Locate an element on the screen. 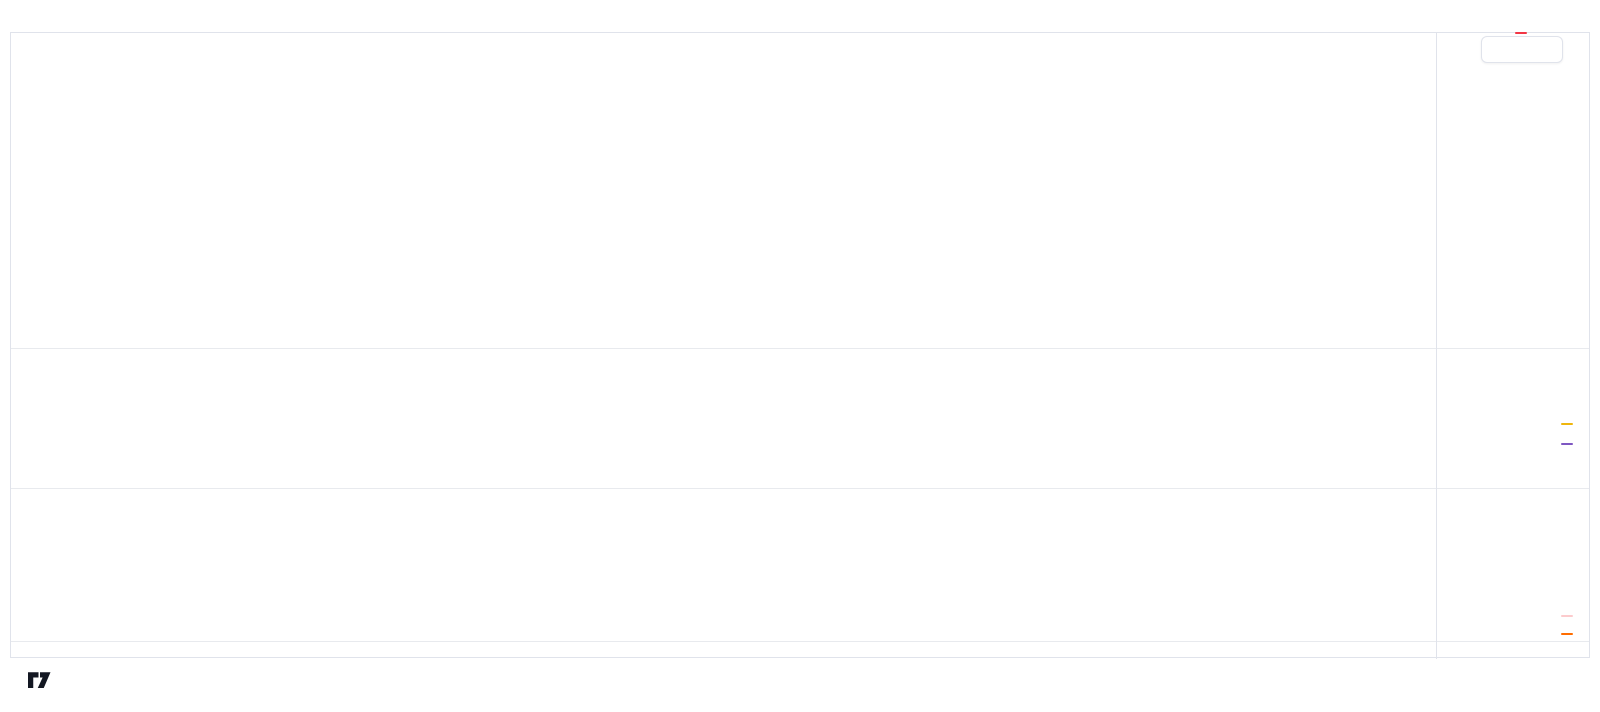 The height and width of the screenshot is (712, 1600). rsi-value-badge is located at coordinates (1567, 444).